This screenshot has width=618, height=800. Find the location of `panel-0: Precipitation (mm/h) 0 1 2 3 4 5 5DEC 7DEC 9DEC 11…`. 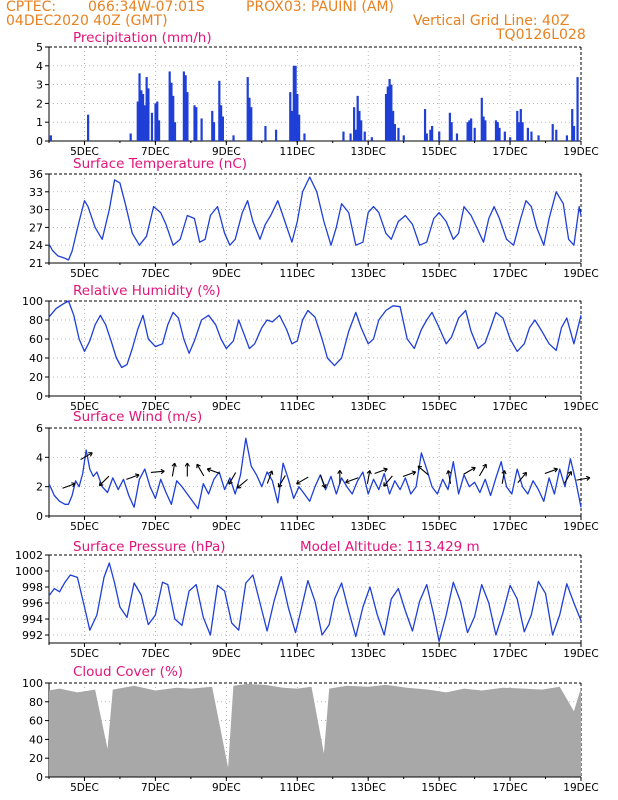

panel-0: Precipitation (mm/h) 0 1 2 3 4 5 5DEC 7DEC 9DEC 11… is located at coordinates (317, 94).